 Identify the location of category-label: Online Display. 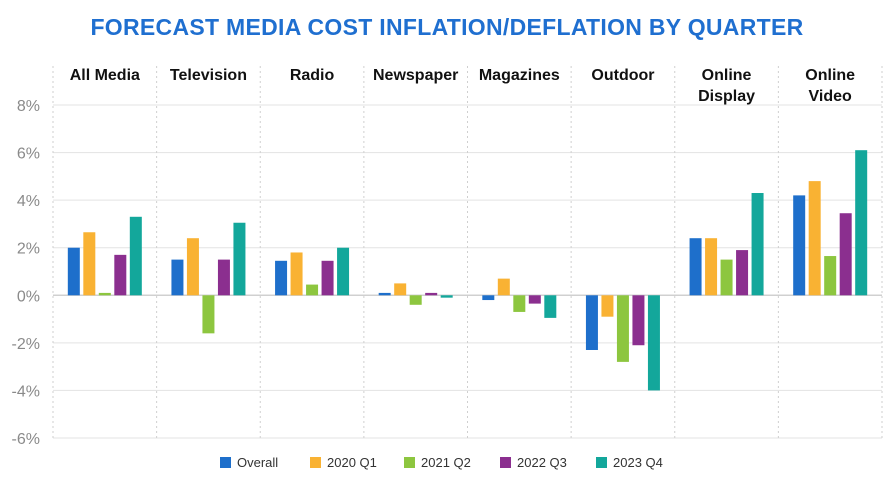
(726, 86).